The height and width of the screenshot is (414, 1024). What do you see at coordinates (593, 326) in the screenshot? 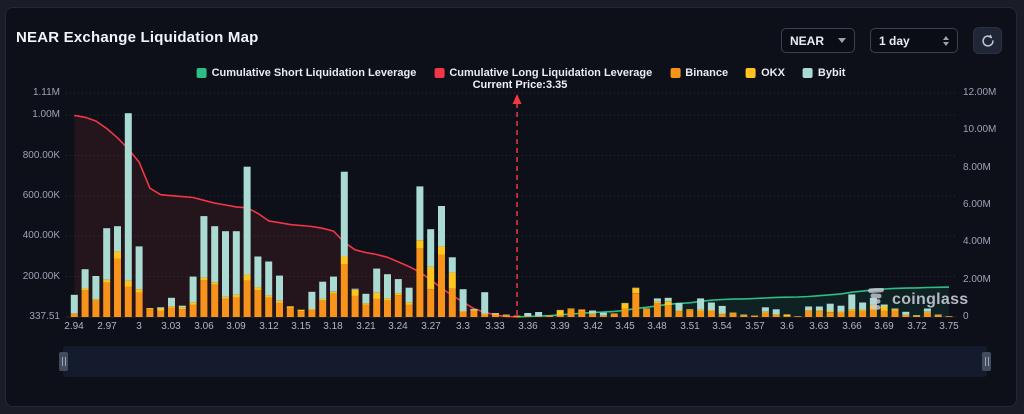
I see `x-axis-tick-label: 3.42` at bounding box center [593, 326].